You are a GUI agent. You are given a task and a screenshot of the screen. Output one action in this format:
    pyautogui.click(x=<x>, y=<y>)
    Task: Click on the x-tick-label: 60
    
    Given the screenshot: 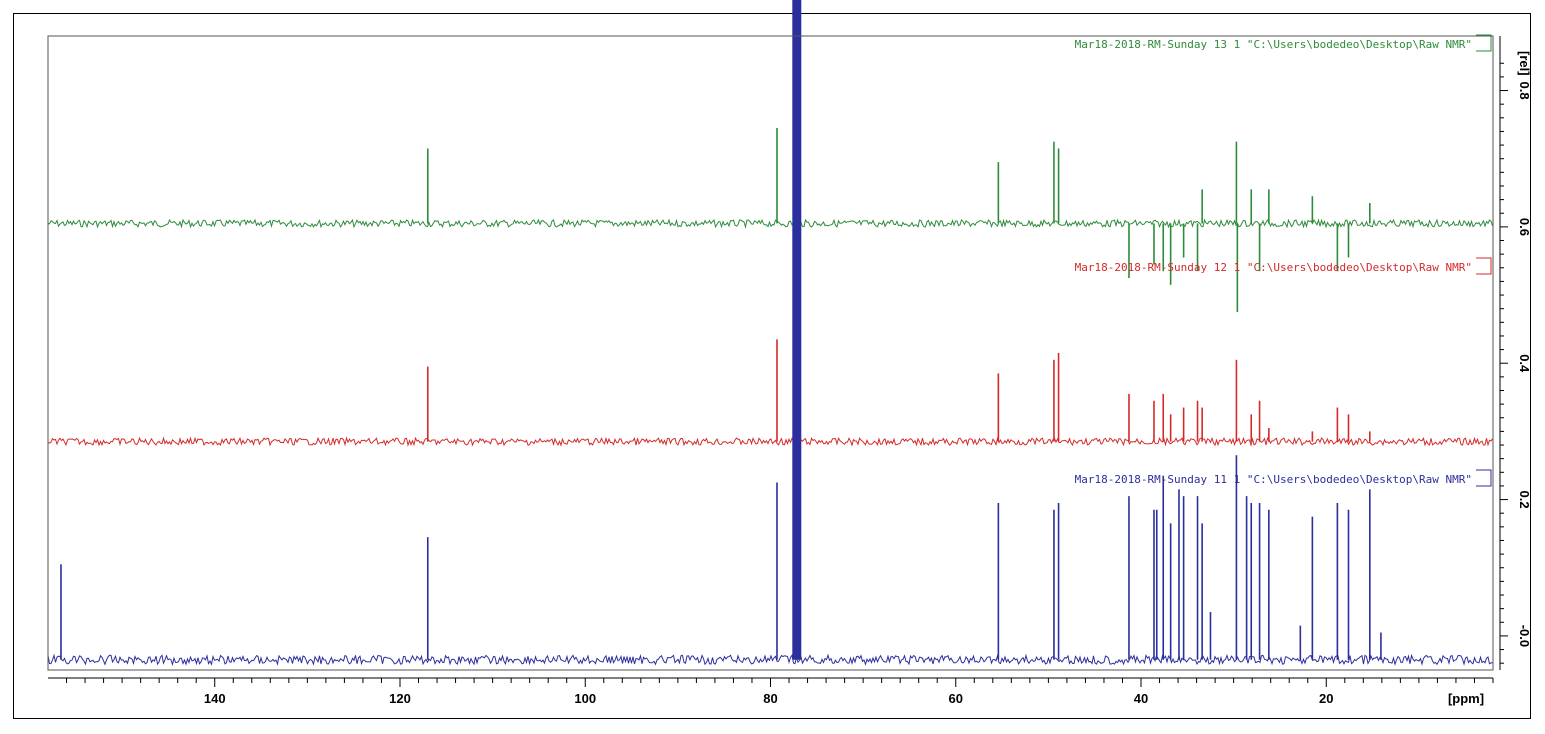 What is the action you would take?
    pyautogui.click(x=956, y=698)
    